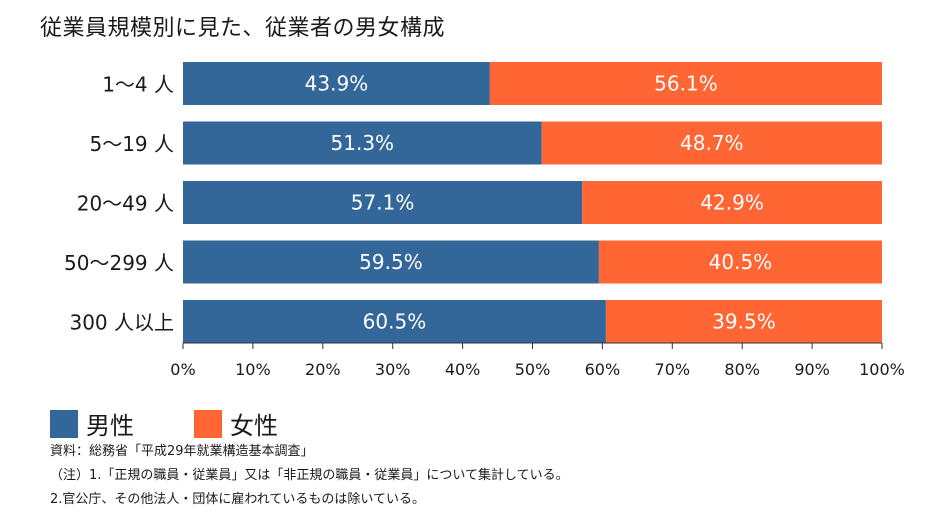 This screenshot has width=950, height=520. I want to click on legend-item-female: 女性, so click(236, 423).